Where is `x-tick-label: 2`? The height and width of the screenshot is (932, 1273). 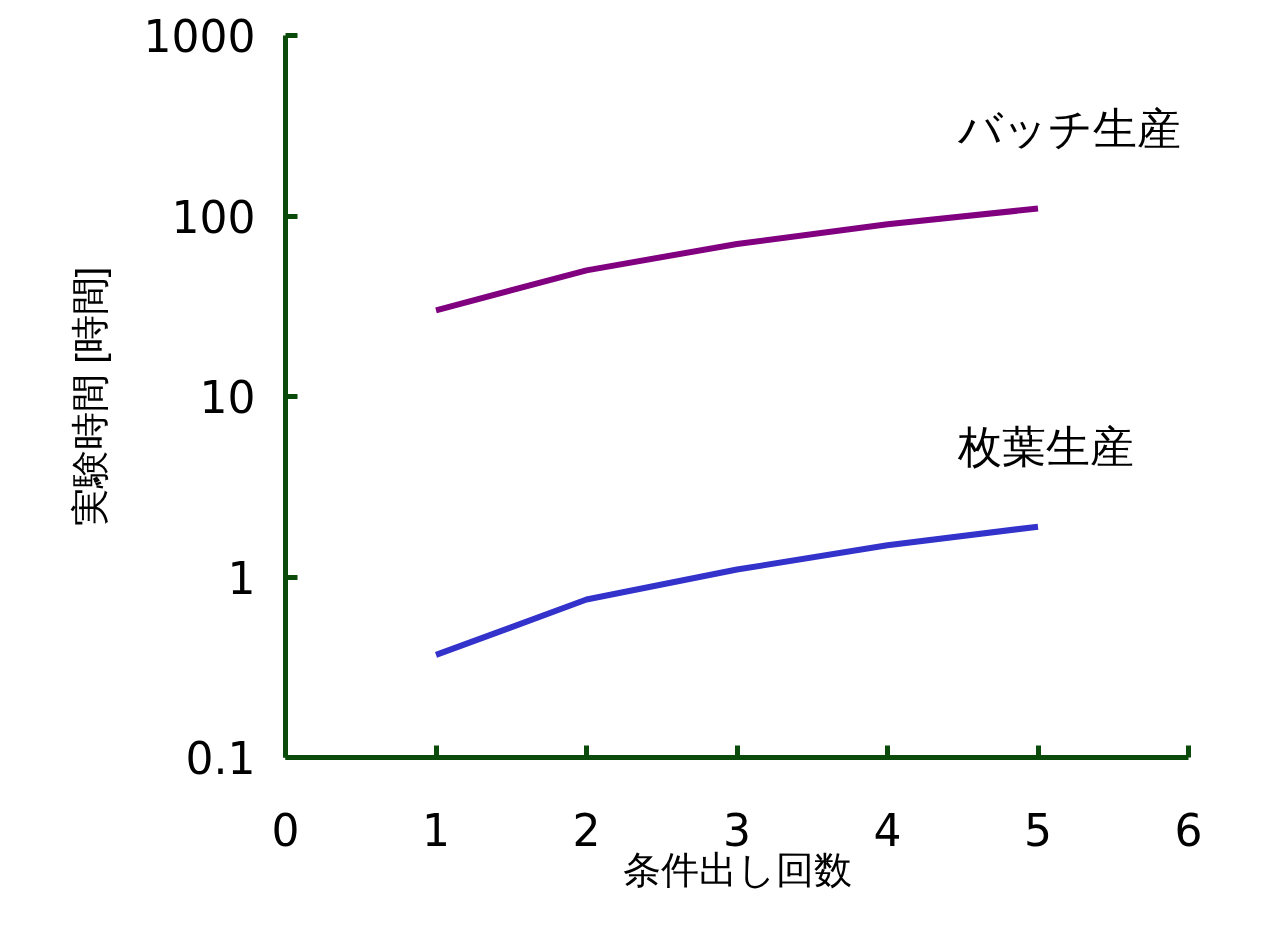
x-tick-label: 2 is located at coordinates (586, 830).